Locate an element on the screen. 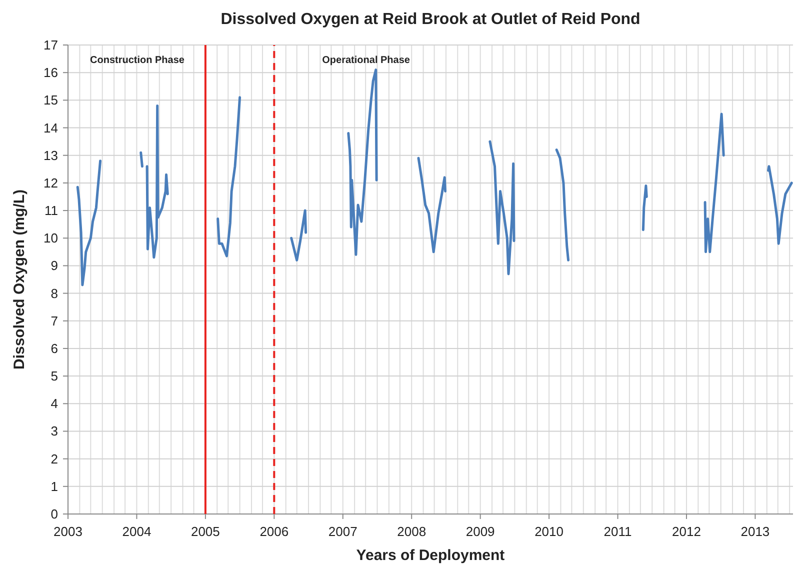 Image resolution: width=795 pixels, height=572 pixels. y-tick-label: 14 is located at coordinates (51, 128).